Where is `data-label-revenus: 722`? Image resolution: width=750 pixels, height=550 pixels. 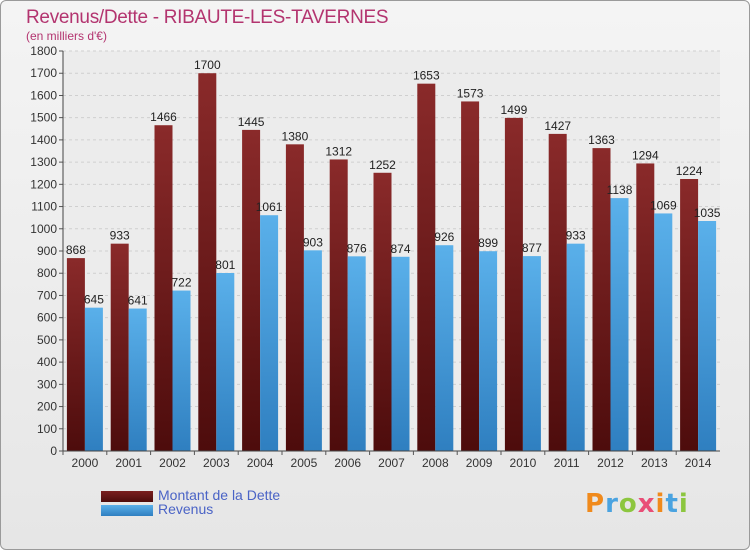
data-label-revenus: 722 is located at coordinates (181, 283).